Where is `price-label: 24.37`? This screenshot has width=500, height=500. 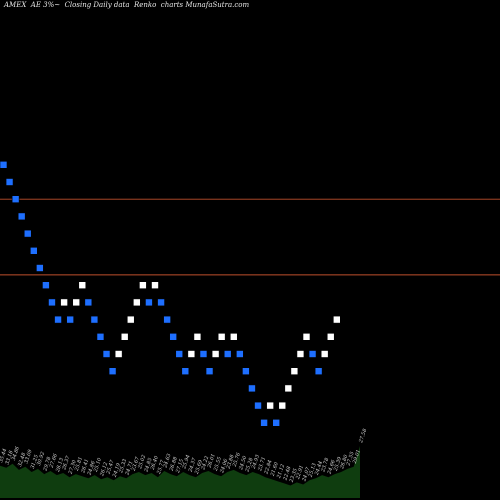 price-label: 24.37 is located at coordinates (192, 464).